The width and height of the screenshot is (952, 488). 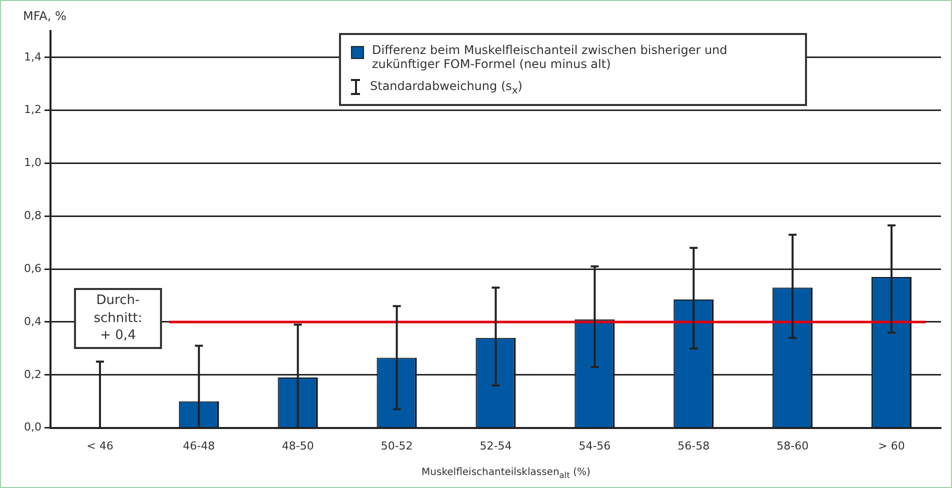 What do you see at coordinates (33, 109) in the screenshot?
I see `y-tick-label: 1,2` at bounding box center [33, 109].